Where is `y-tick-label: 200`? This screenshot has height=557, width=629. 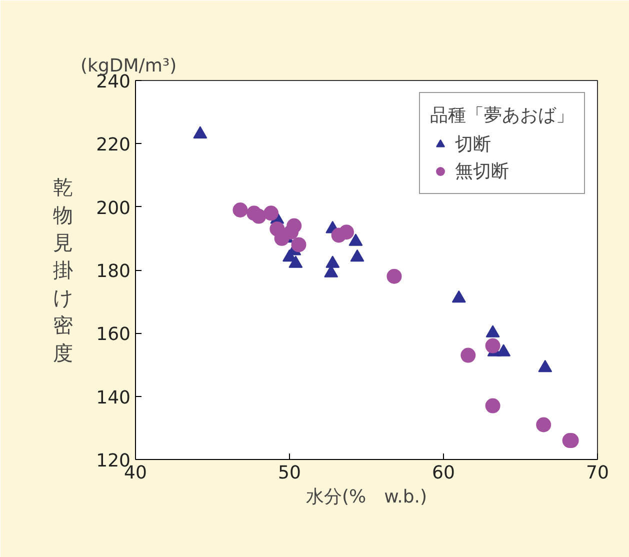 y-tick-label: 200 is located at coordinates (113, 208).